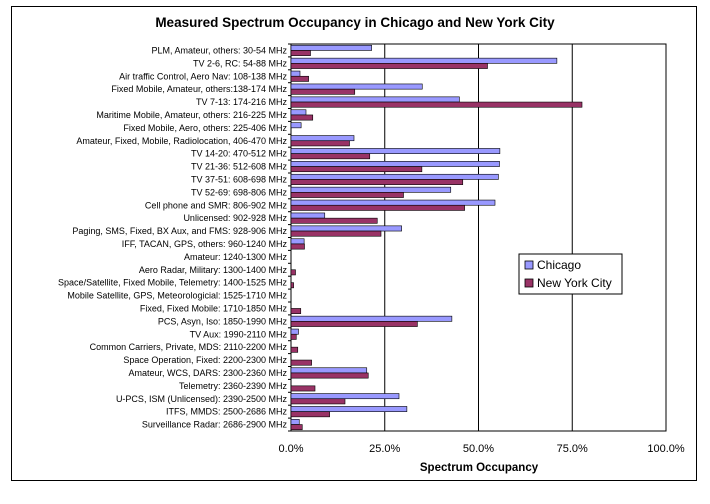  What do you see at coordinates (219, 50) in the screenshot?
I see `category-label: PLM, Amateur, others: 30-54 MHz` at bounding box center [219, 50].